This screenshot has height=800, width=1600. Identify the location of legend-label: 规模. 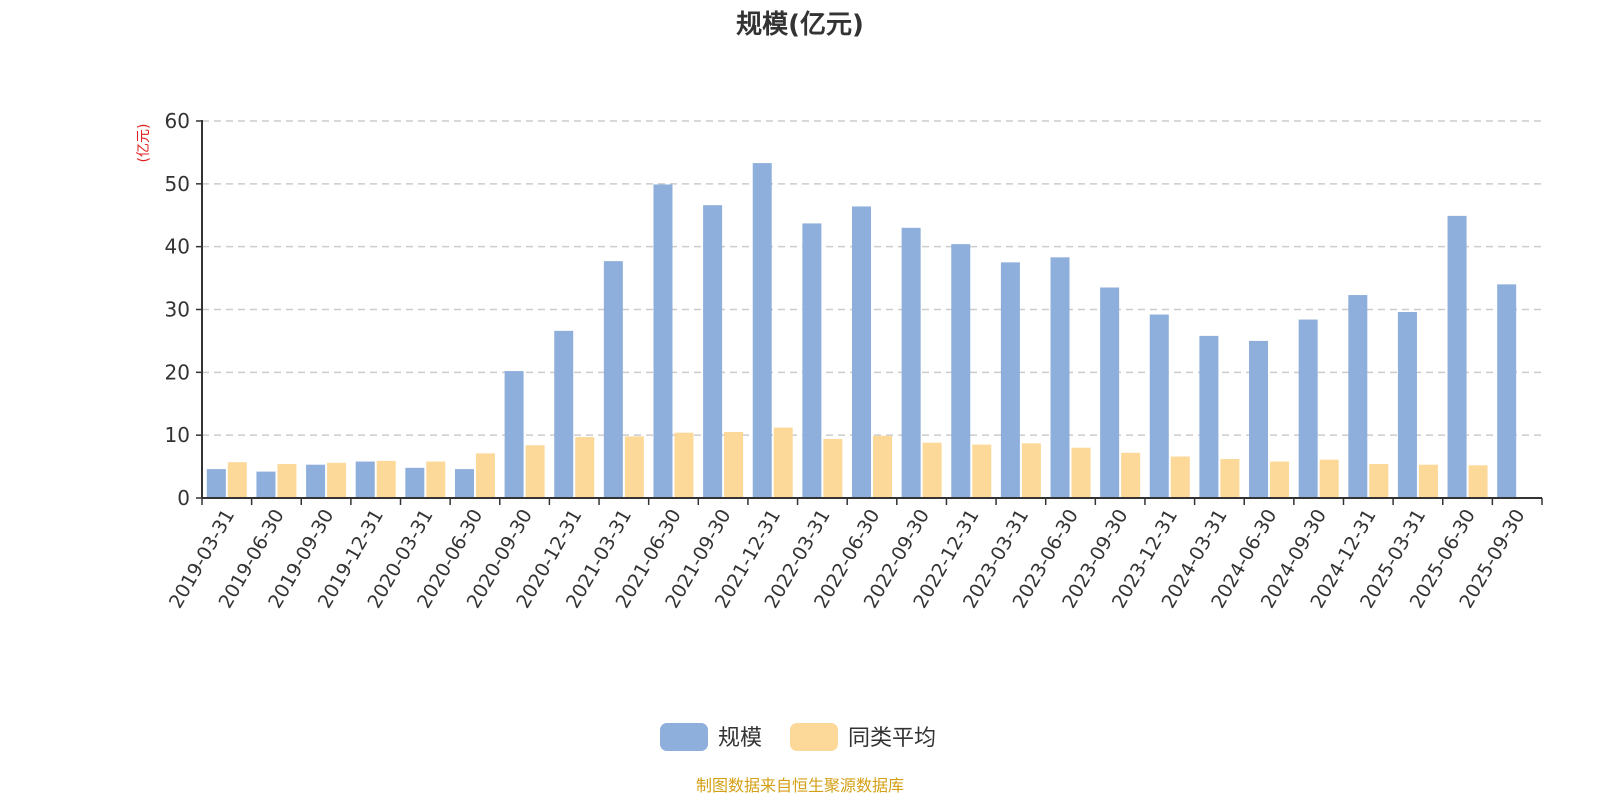
(740, 738).